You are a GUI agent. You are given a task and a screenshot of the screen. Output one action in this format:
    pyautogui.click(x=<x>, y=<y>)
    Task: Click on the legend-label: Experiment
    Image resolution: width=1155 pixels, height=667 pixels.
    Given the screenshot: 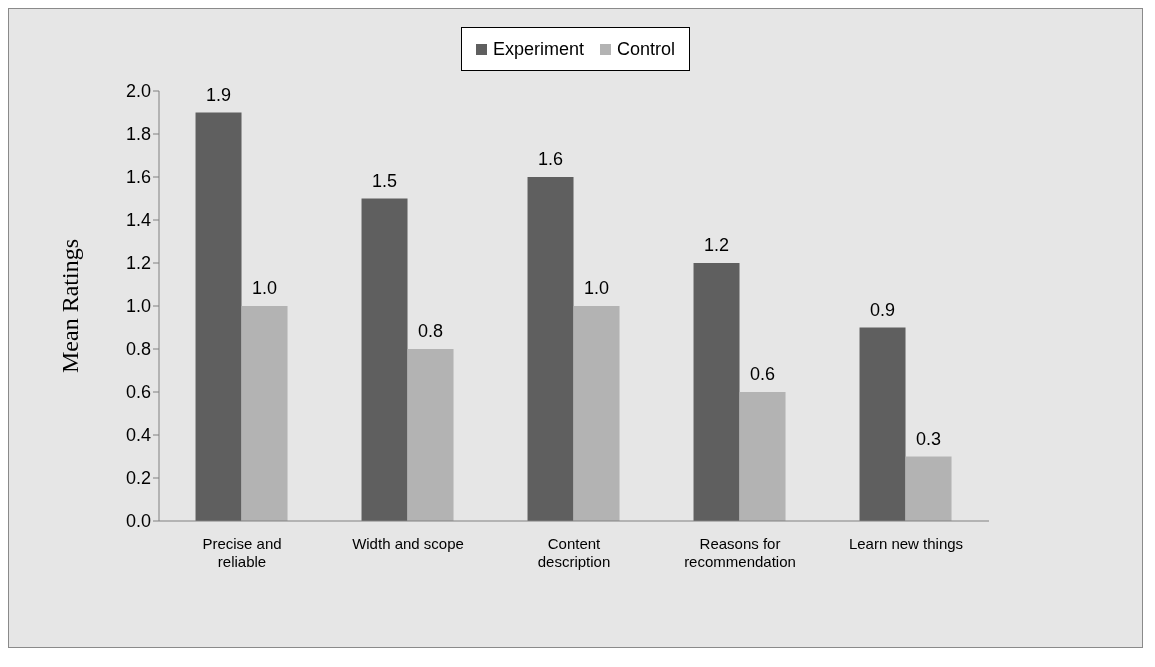 What is the action you would take?
    pyautogui.click(x=537, y=49)
    